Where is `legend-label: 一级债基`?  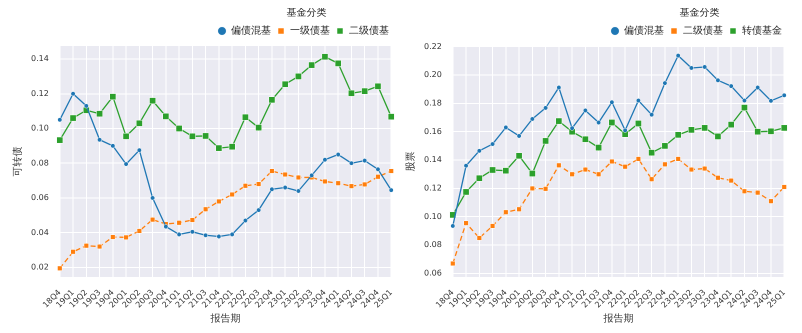
legend-label: 一级债基 is located at coordinates (310, 30).